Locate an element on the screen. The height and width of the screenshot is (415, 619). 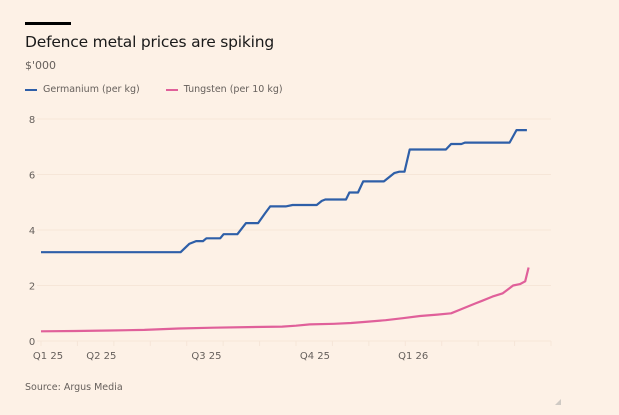
legend: Germanium (per kg) Tungsten (per 10 kg) is located at coordinates (154, 89).